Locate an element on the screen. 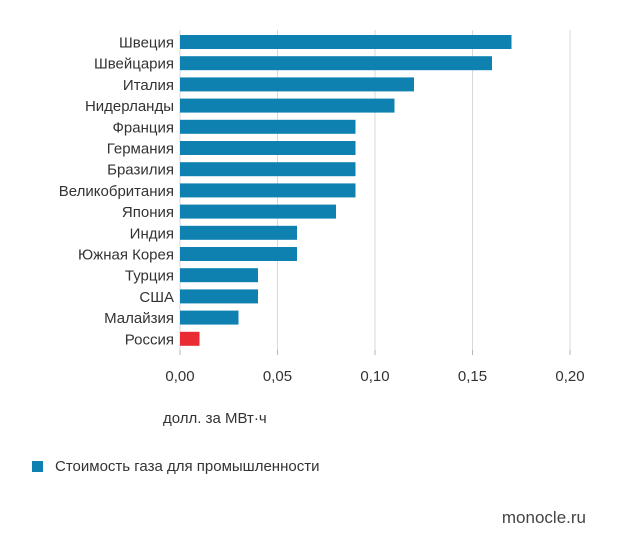  category-label-8: Япония is located at coordinates (148, 212).